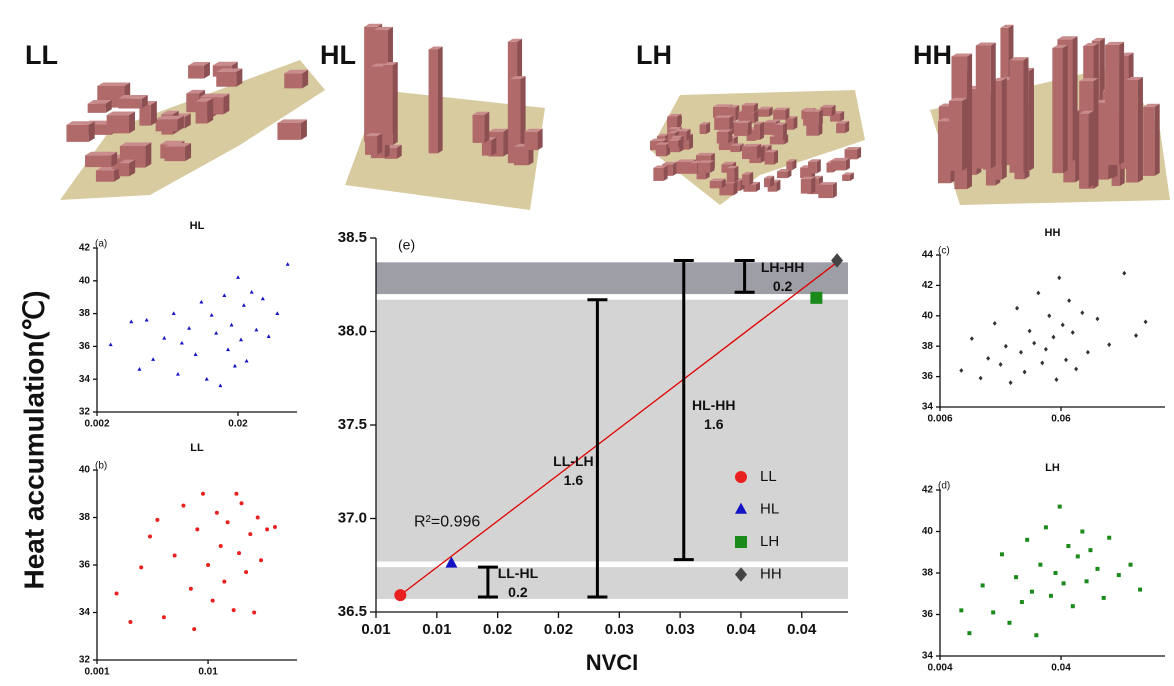  I want to click on y-tick-label: 38.0, so click(352, 330).